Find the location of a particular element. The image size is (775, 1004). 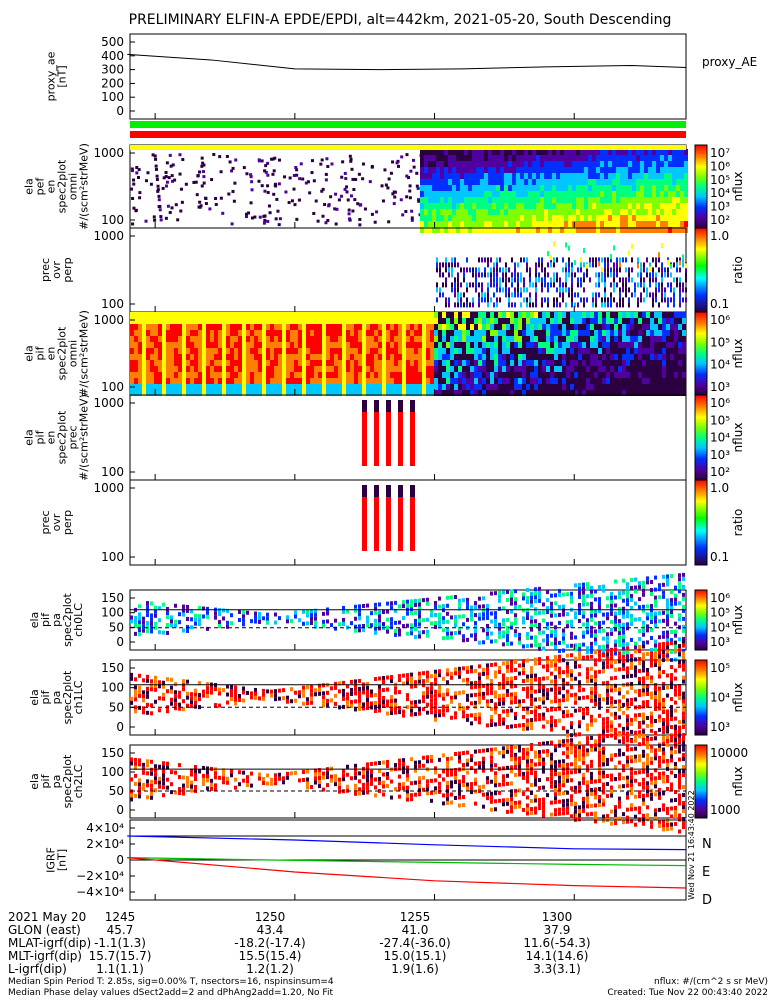

colorbar-unit-epde_omni: nflux is located at coordinates (738, 187).